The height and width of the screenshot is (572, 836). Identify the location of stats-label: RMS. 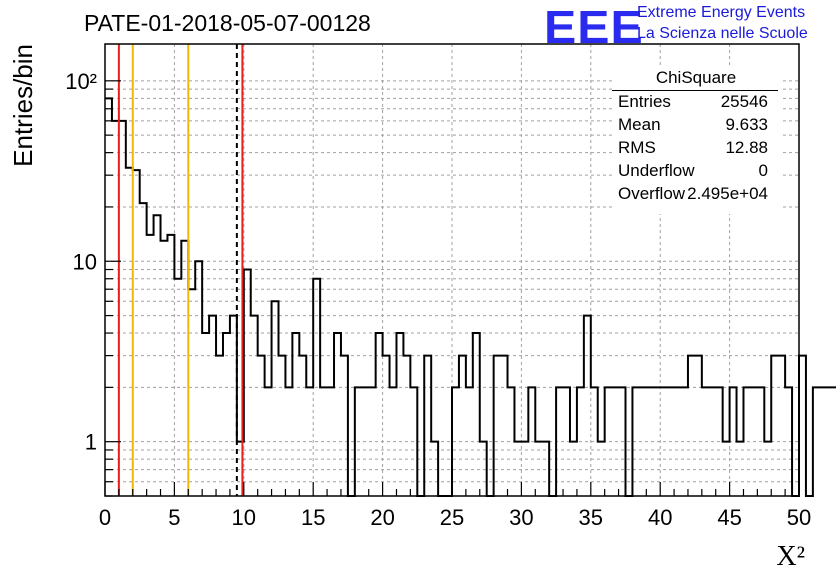
(637, 147).